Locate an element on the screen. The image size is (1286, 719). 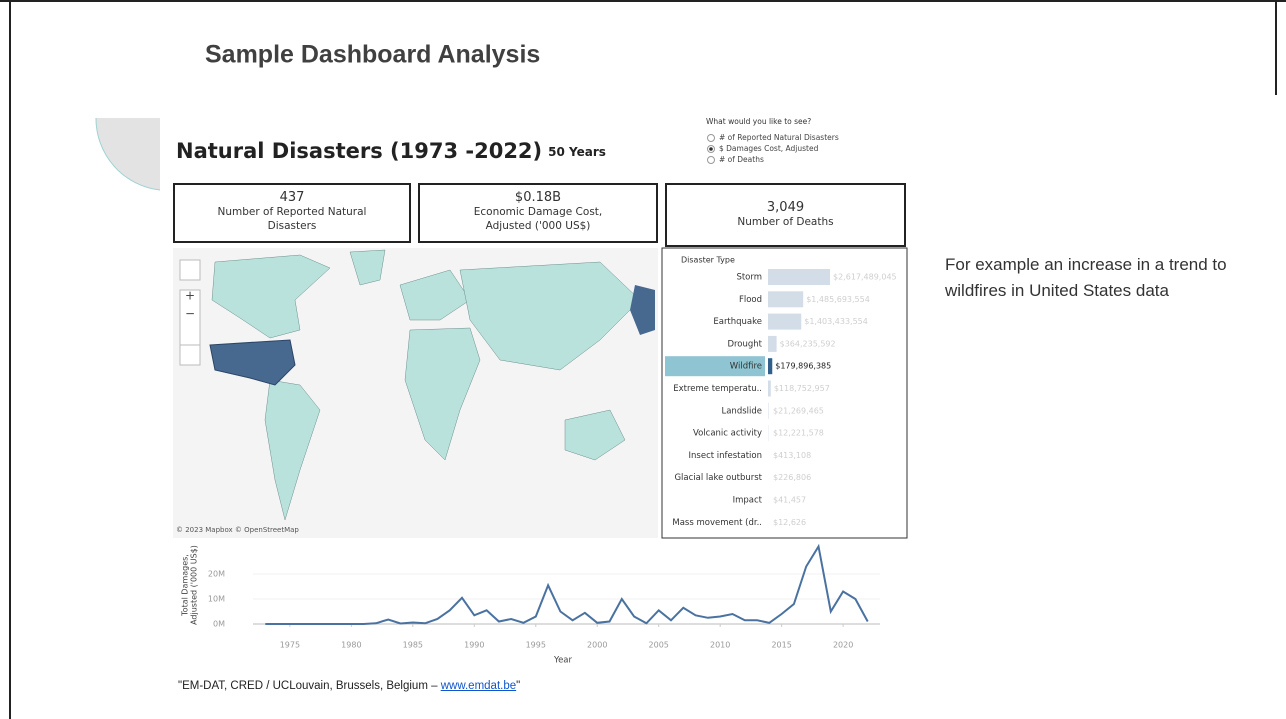
category-label: Earthquake is located at coordinates (737, 322).